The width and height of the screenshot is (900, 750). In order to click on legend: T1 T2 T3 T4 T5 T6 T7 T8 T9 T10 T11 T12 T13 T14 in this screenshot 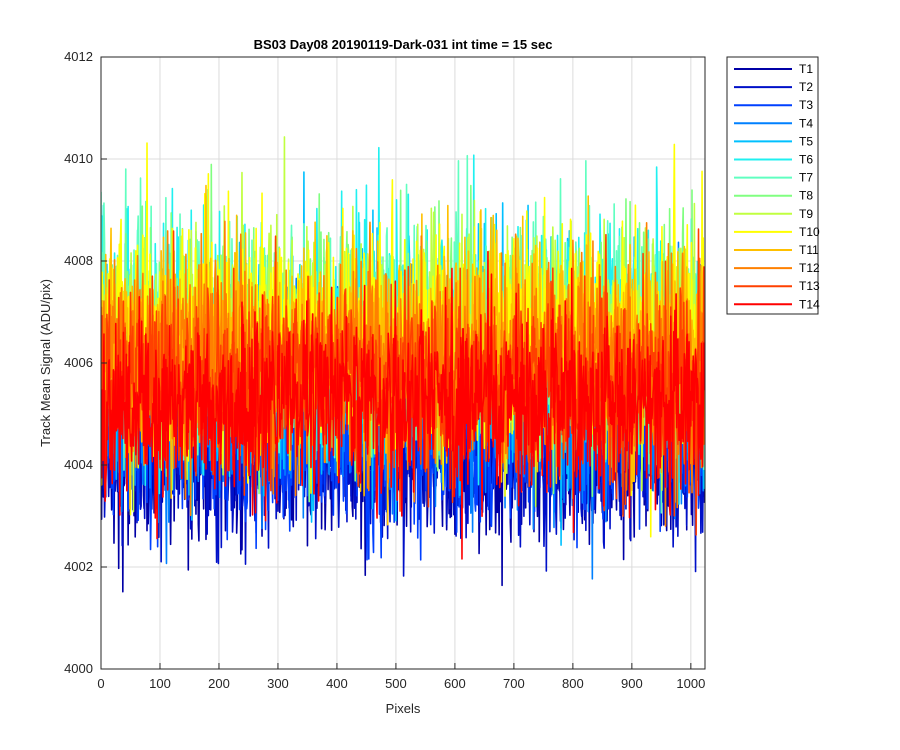, I will do `click(773, 185)`.